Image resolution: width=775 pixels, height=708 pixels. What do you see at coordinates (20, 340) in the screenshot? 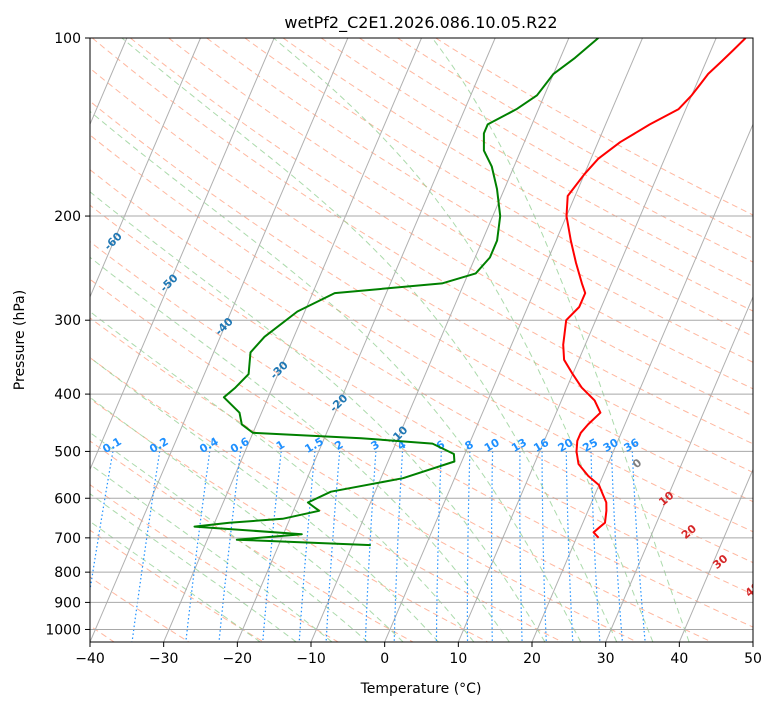
I see `y-axis-label: Pressure (hPa)` at bounding box center [20, 340].